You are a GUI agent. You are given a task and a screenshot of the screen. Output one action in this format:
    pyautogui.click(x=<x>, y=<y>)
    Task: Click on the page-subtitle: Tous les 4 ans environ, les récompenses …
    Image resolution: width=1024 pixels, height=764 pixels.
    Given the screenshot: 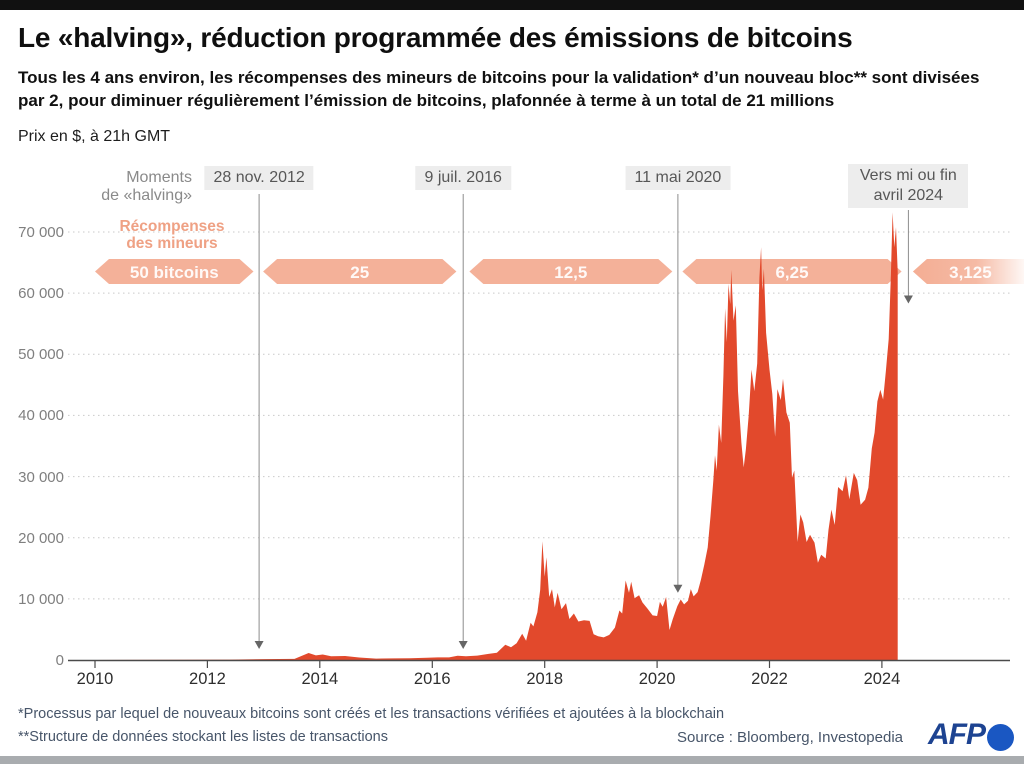 What is the action you would take?
    pyautogui.click(x=499, y=89)
    